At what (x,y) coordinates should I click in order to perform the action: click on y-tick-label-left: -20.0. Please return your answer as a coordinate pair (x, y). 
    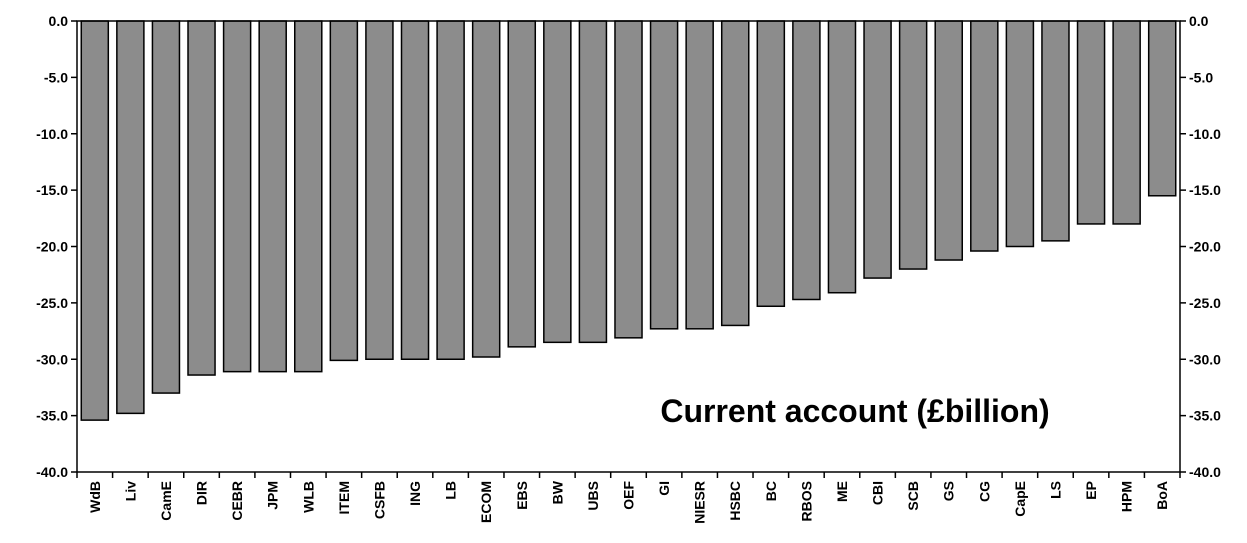
    Looking at the image, I should click on (52, 247).